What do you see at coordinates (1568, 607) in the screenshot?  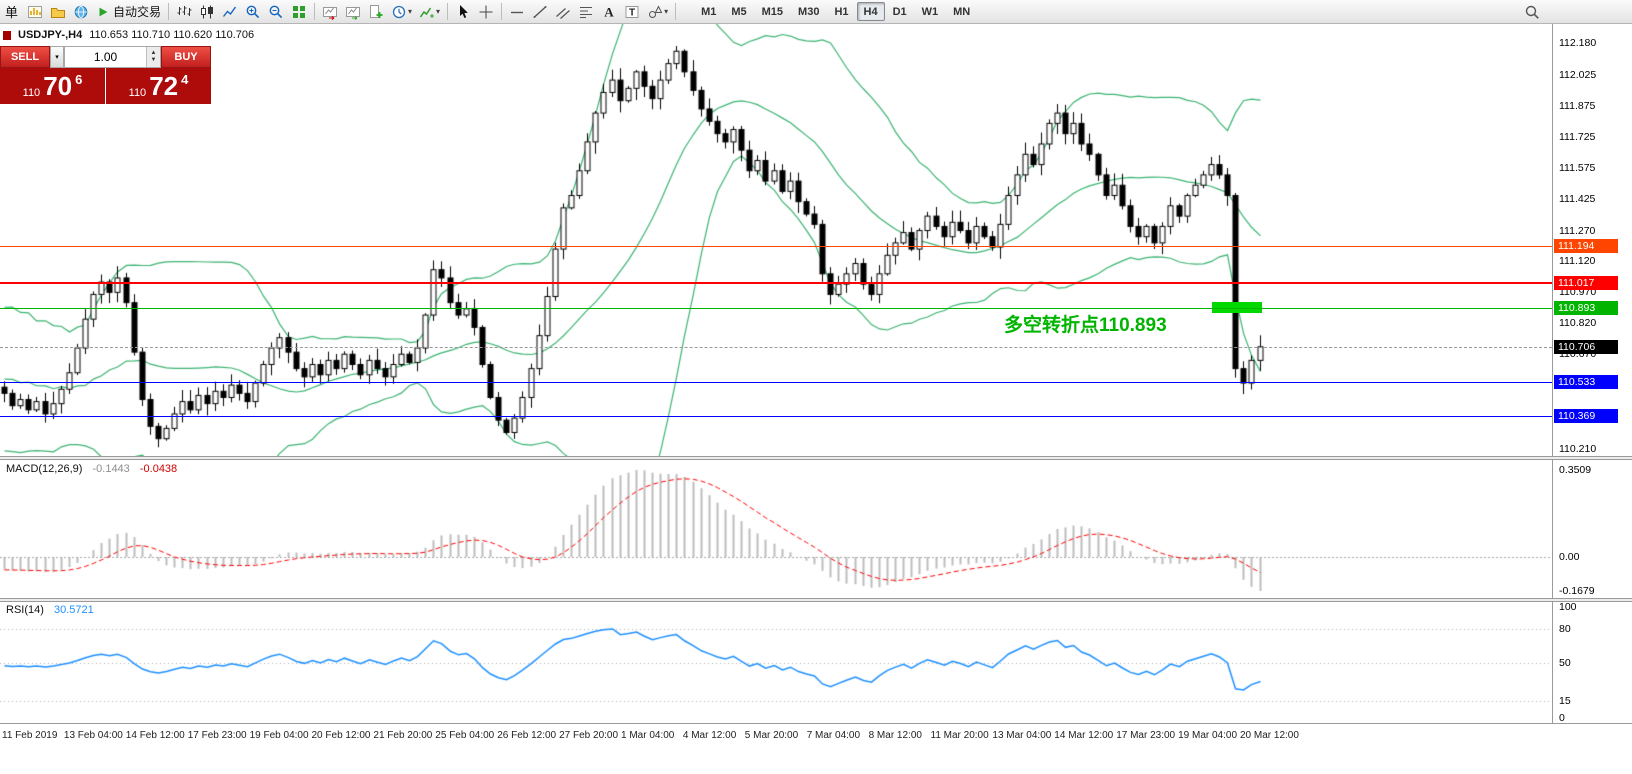 I see `indicator-axis-label: 100` at bounding box center [1568, 607].